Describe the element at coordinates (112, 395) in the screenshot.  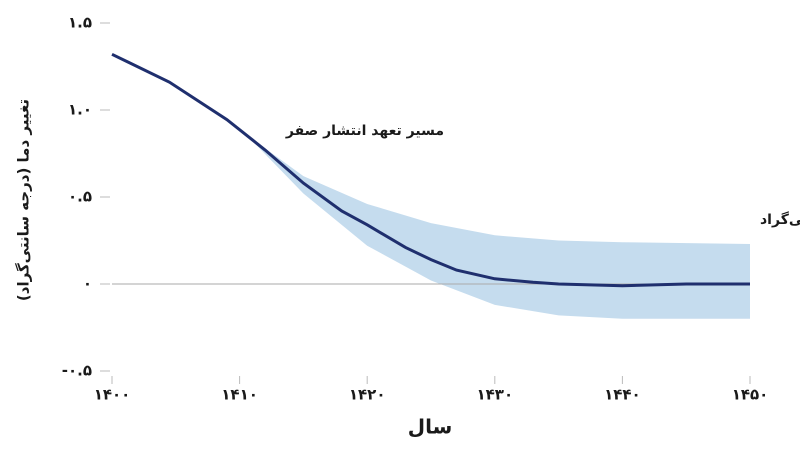
I see `x-tick-label: ۱۴۰۰` at that location.